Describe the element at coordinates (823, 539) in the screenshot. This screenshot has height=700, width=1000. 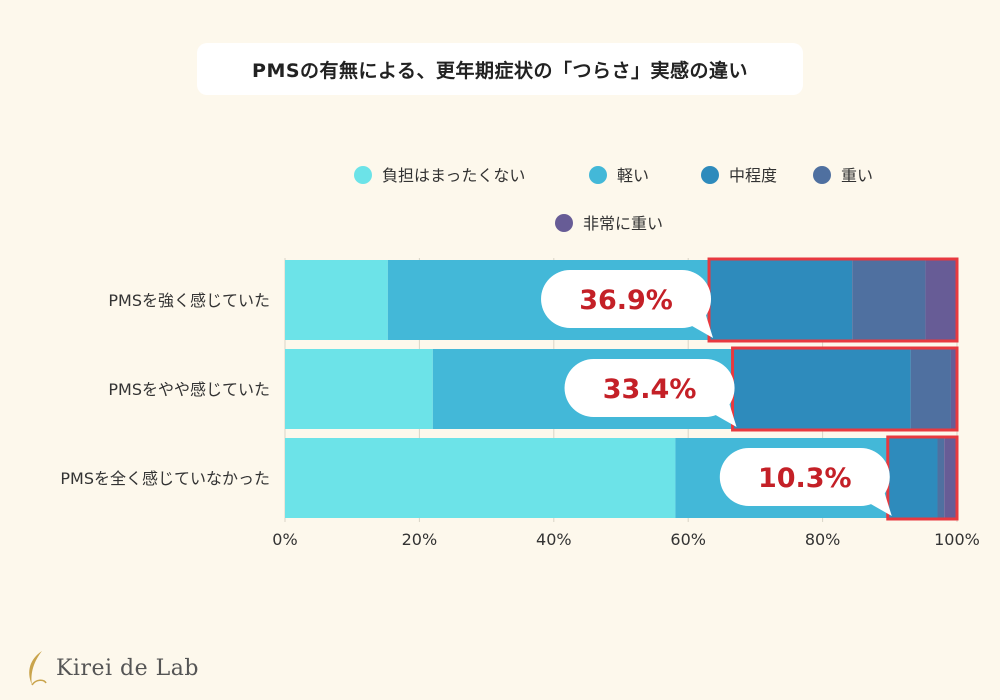
I see `x-tick-label: 80%` at that location.